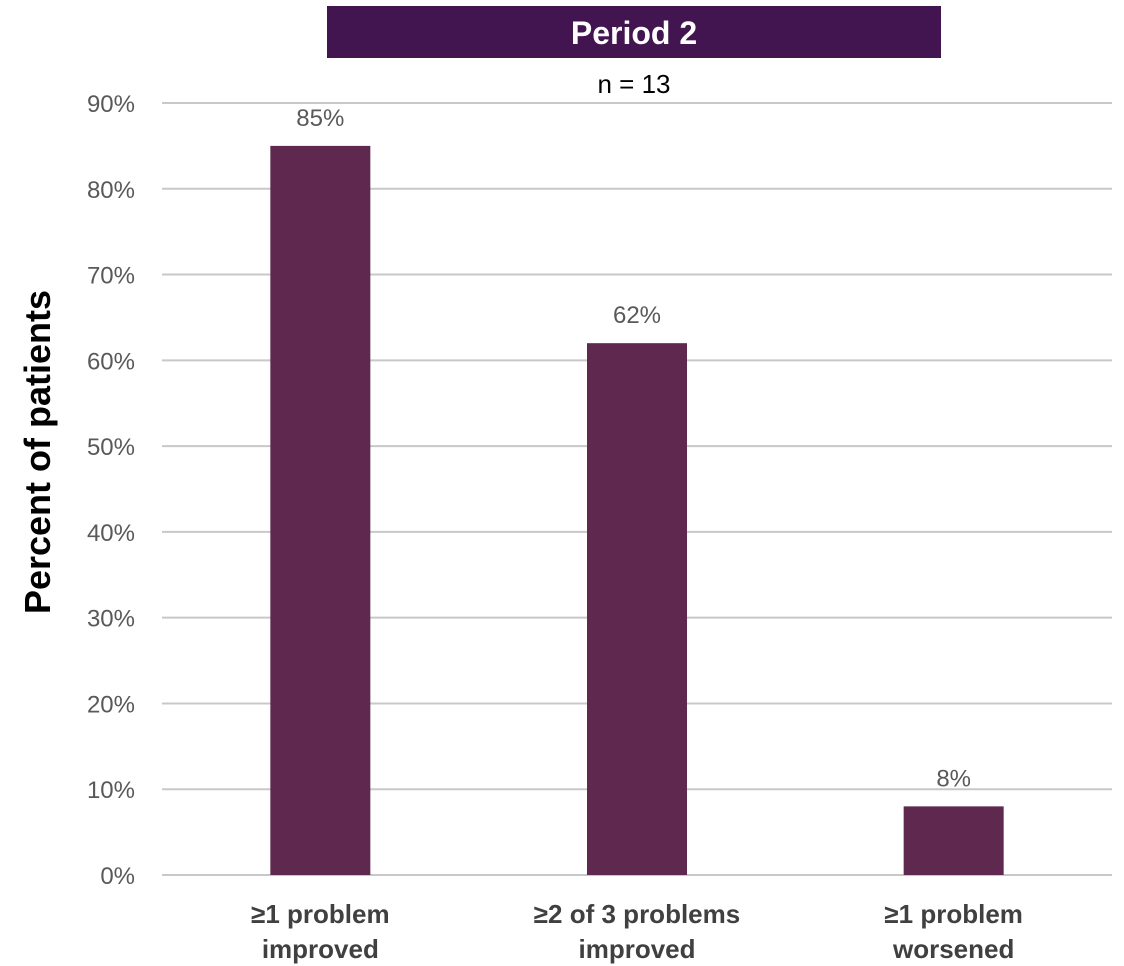  Describe the element at coordinates (111, 619) in the screenshot. I see `y-tick-label: 30%` at that location.